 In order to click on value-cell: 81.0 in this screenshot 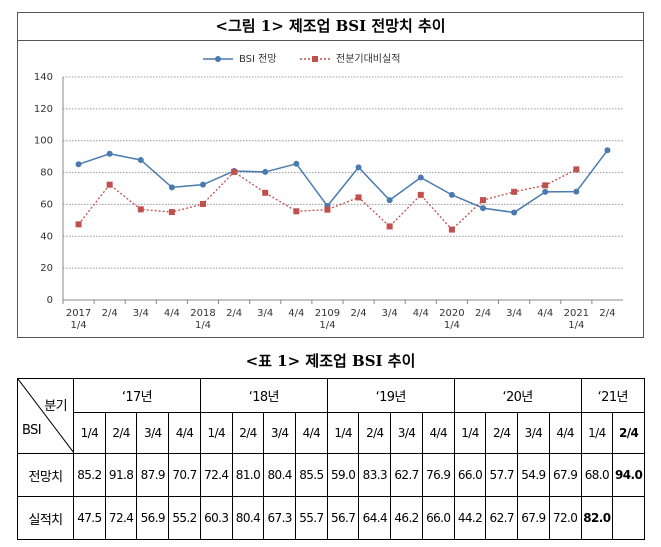, I will do `click(248, 475)`.